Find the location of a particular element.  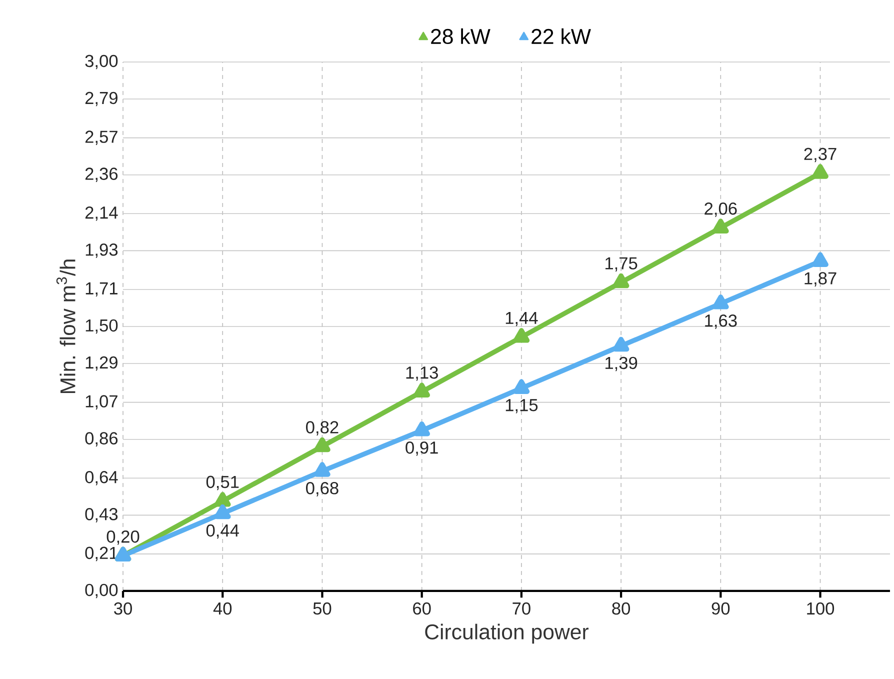

x-axis-title: Circulation power is located at coordinates (506, 634).